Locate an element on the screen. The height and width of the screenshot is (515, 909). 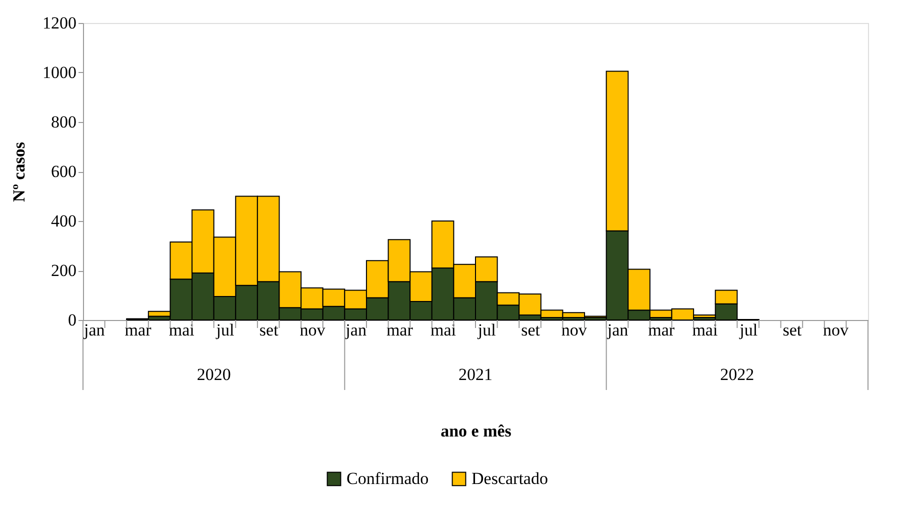
legend-label: Descartado is located at coordinates (510, 478).